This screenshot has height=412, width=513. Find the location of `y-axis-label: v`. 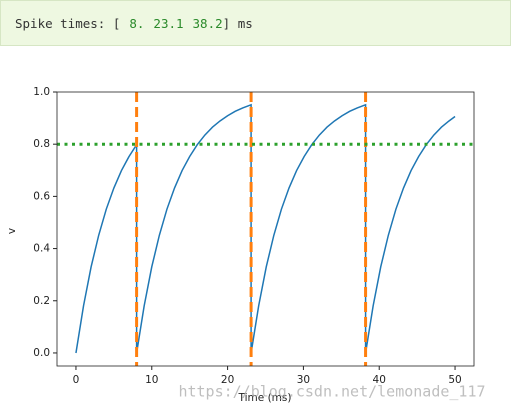

y-axis-label: v is located at coordinates (12, 231).